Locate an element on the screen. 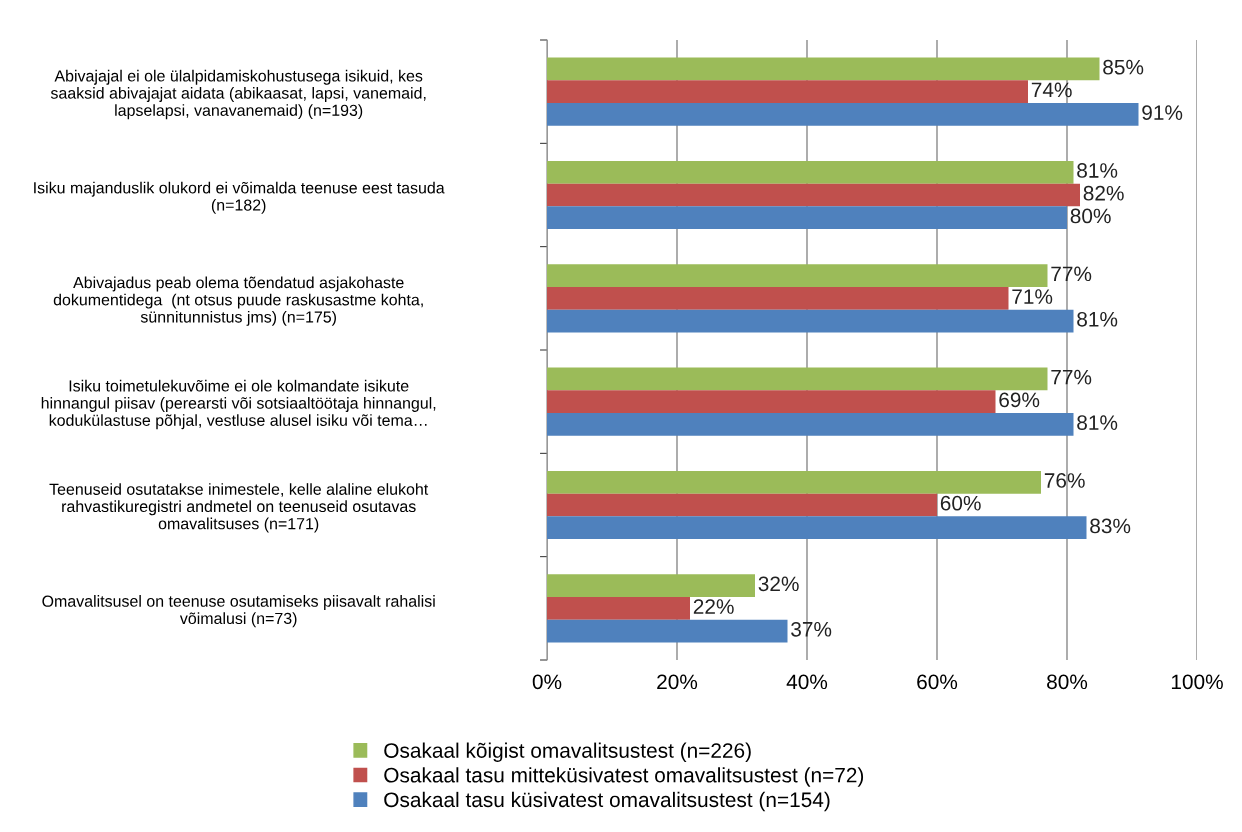 This screenshot has width=1242, height=832. data-label: 32% is located at coordinates (778, 584).